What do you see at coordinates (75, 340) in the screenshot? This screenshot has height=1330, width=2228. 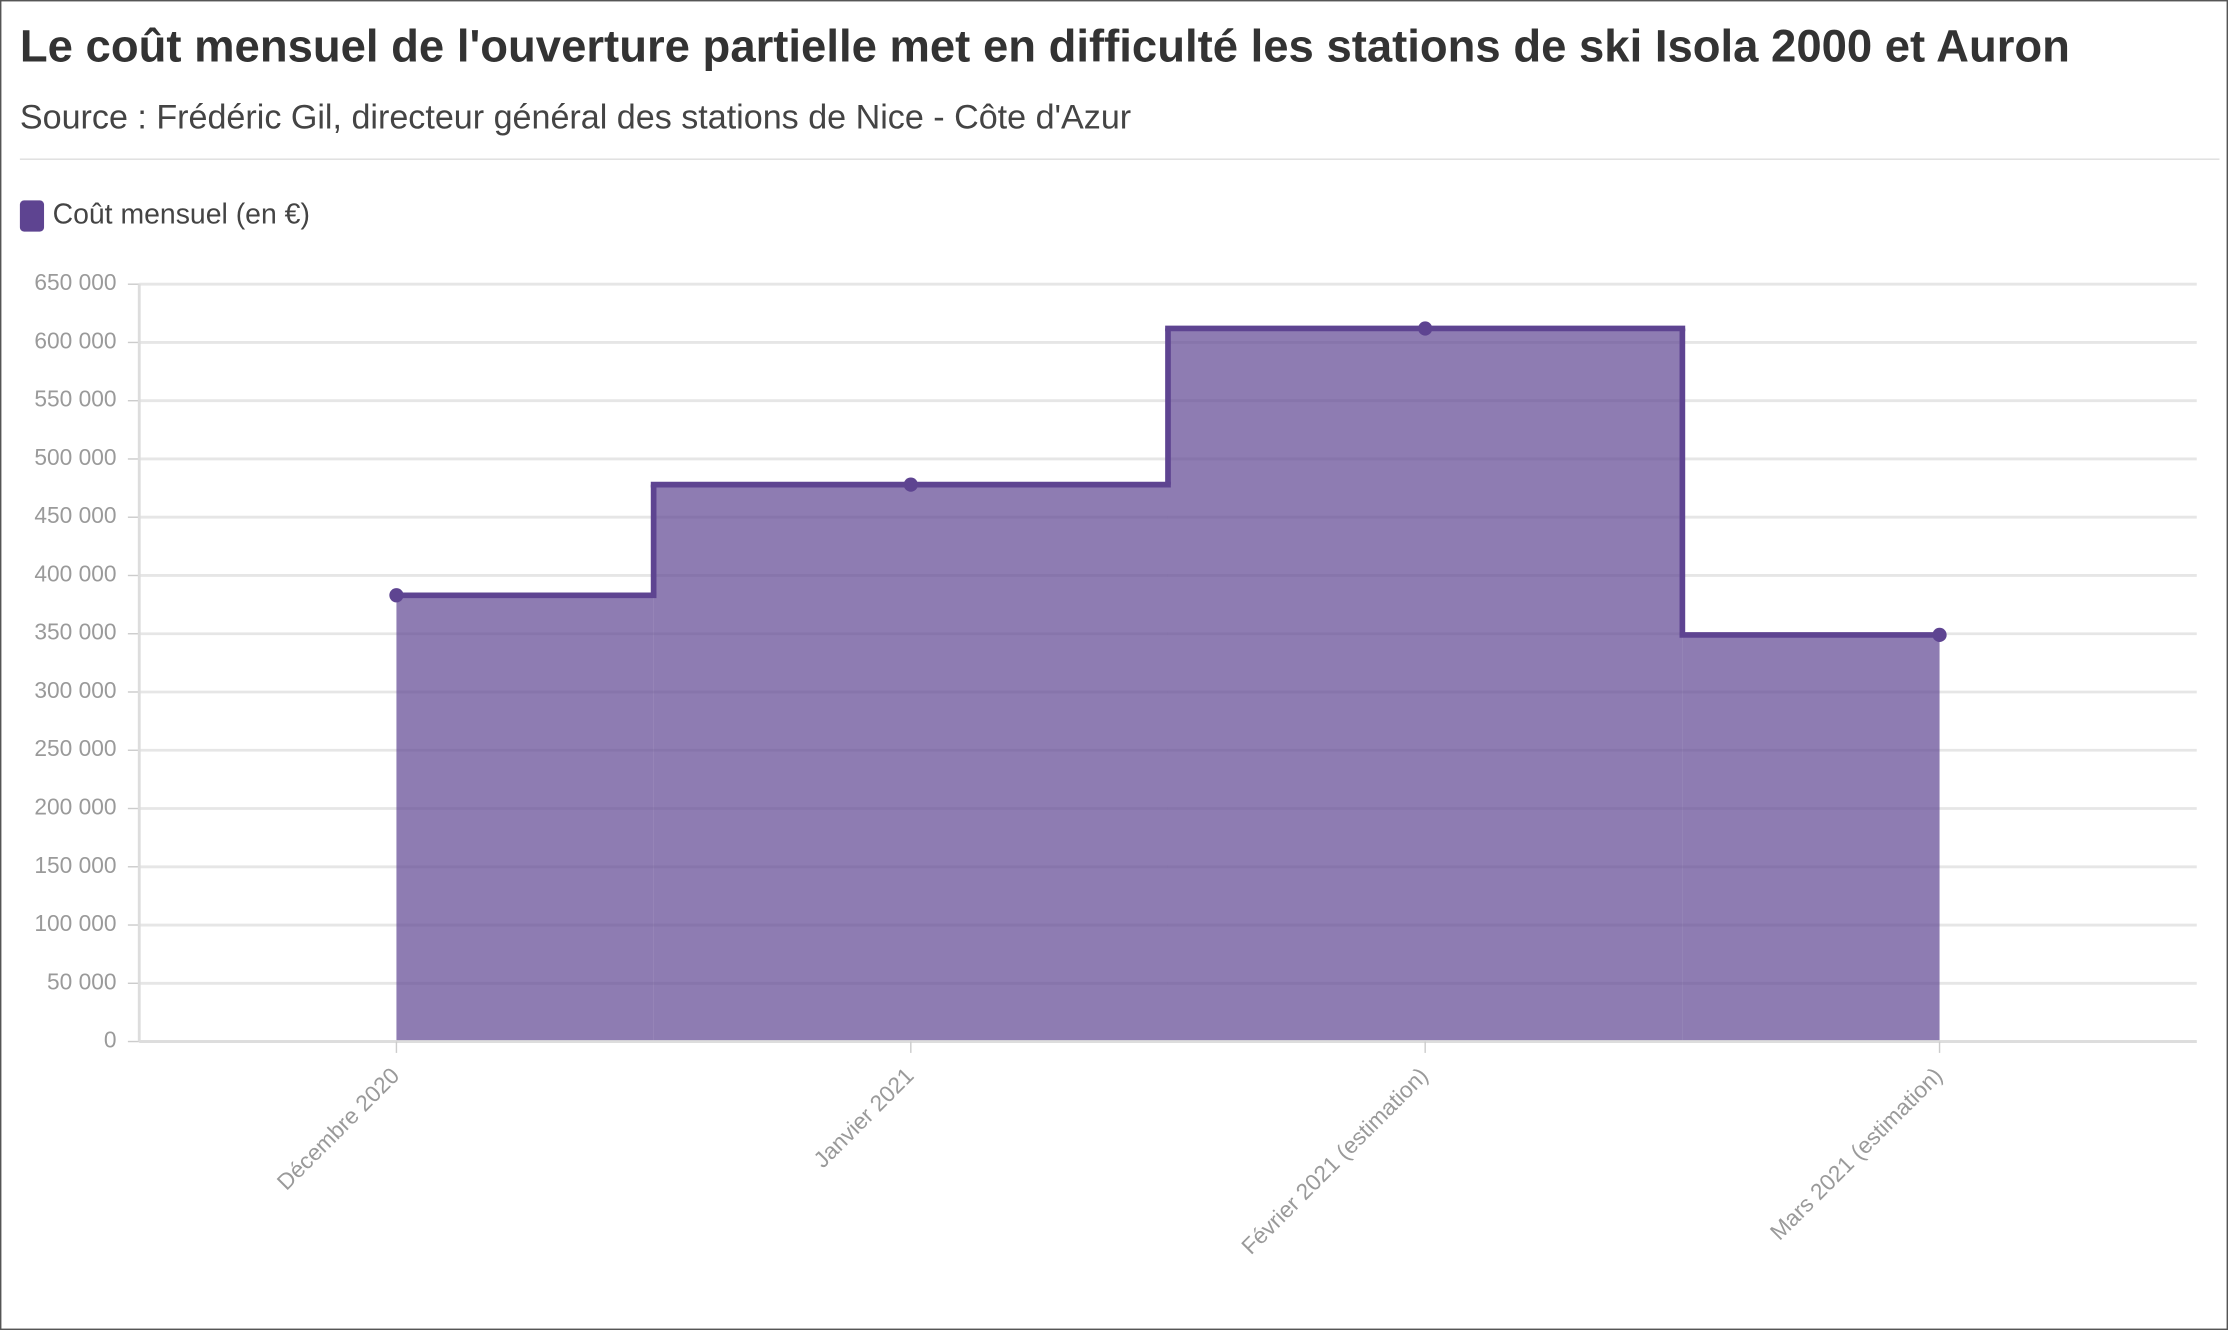 I see `y-tick-label: 600 000` at bounding box center [75, 340].